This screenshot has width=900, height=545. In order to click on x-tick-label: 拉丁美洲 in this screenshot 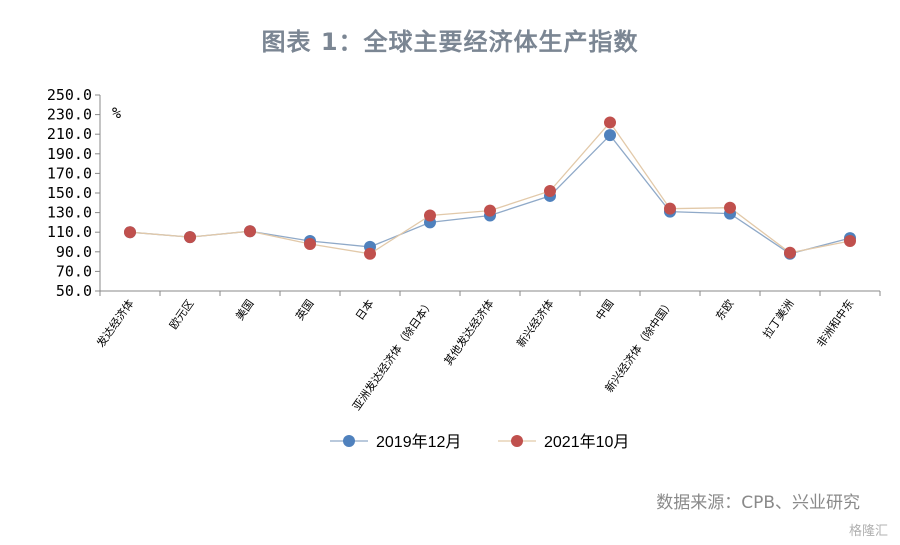, I will do `click(778, 319)`.